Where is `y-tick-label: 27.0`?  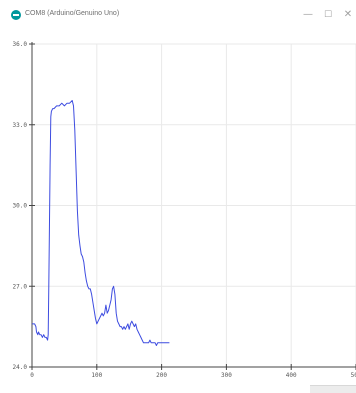
y-tick-label: 27.0 is located at coordinates (20, 286).